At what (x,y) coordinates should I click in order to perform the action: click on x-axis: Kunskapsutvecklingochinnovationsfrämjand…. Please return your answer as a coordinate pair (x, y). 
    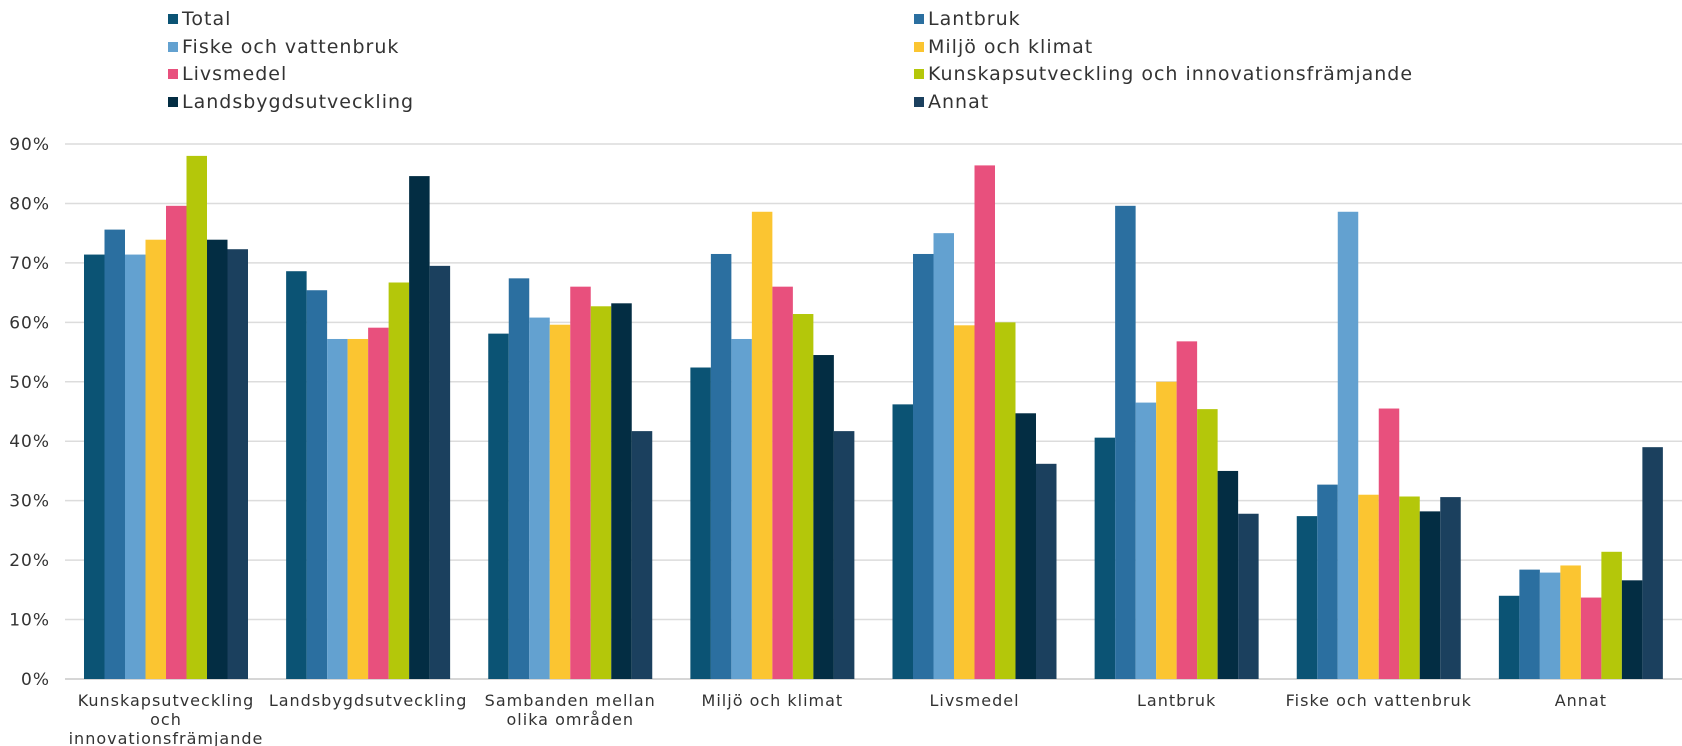
    Looking at the image, I should click on (838, 718).